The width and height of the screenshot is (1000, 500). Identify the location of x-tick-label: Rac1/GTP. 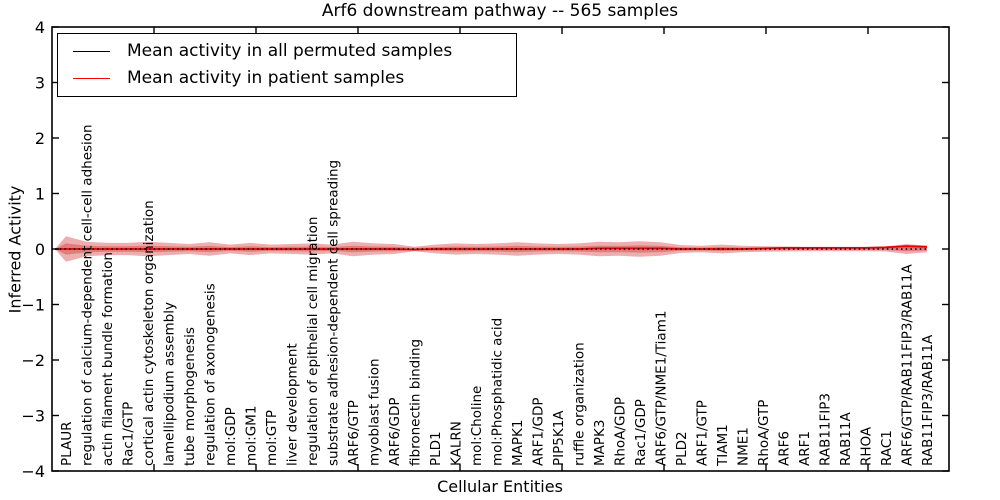
(129, 434).